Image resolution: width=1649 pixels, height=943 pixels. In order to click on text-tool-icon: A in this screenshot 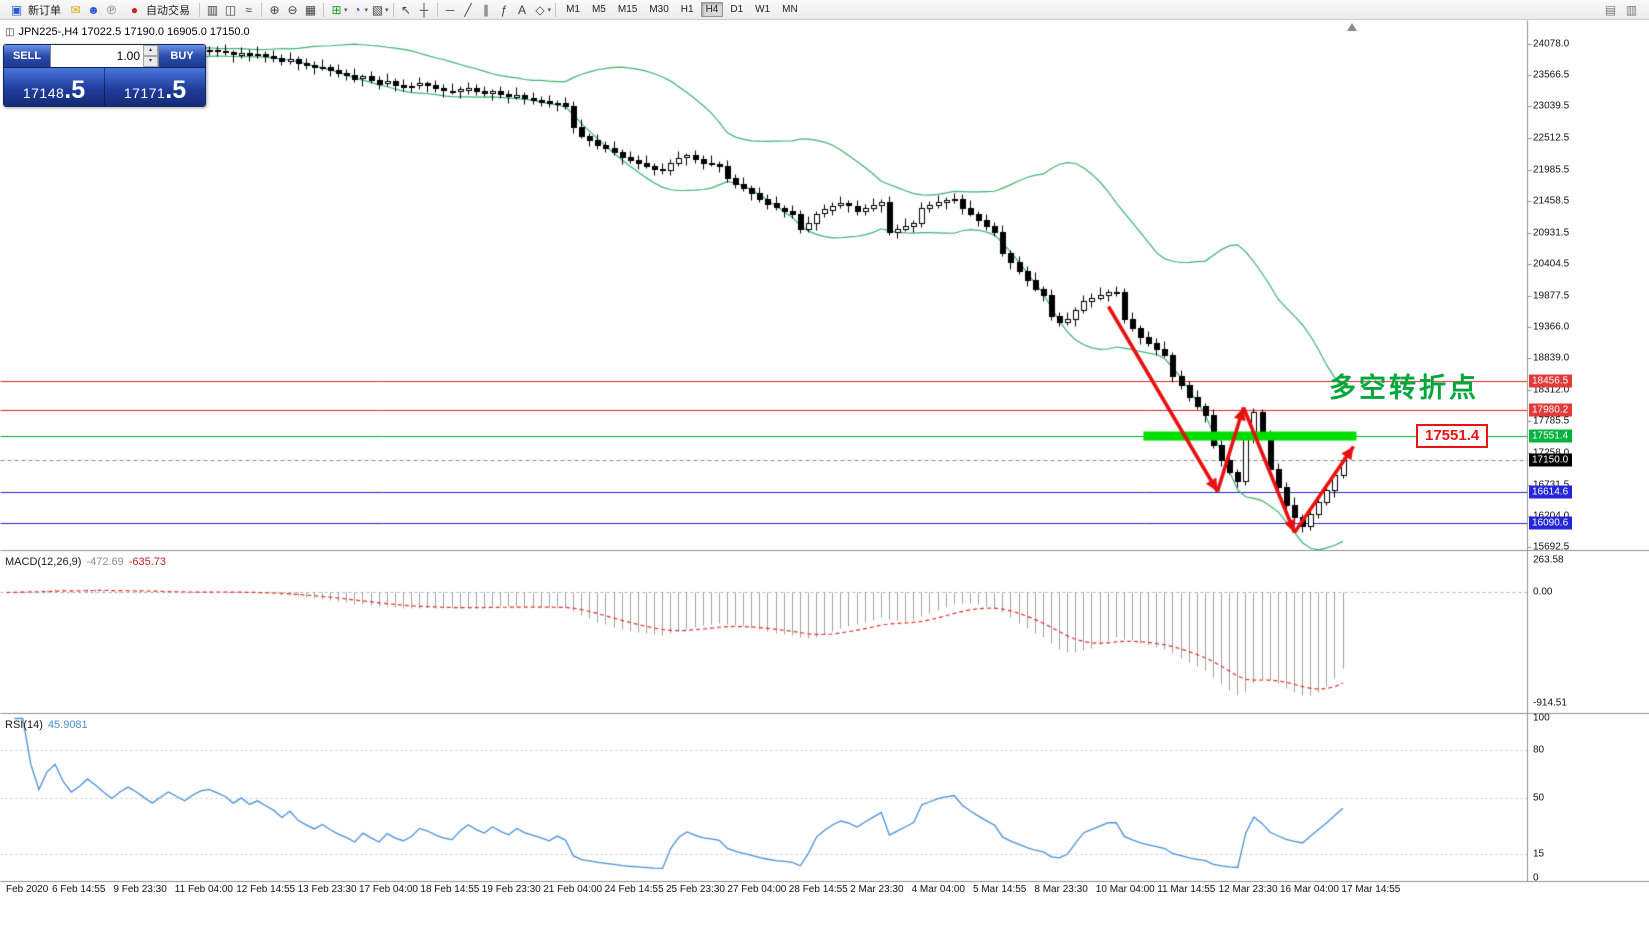, I will do `click(522, 9)`.